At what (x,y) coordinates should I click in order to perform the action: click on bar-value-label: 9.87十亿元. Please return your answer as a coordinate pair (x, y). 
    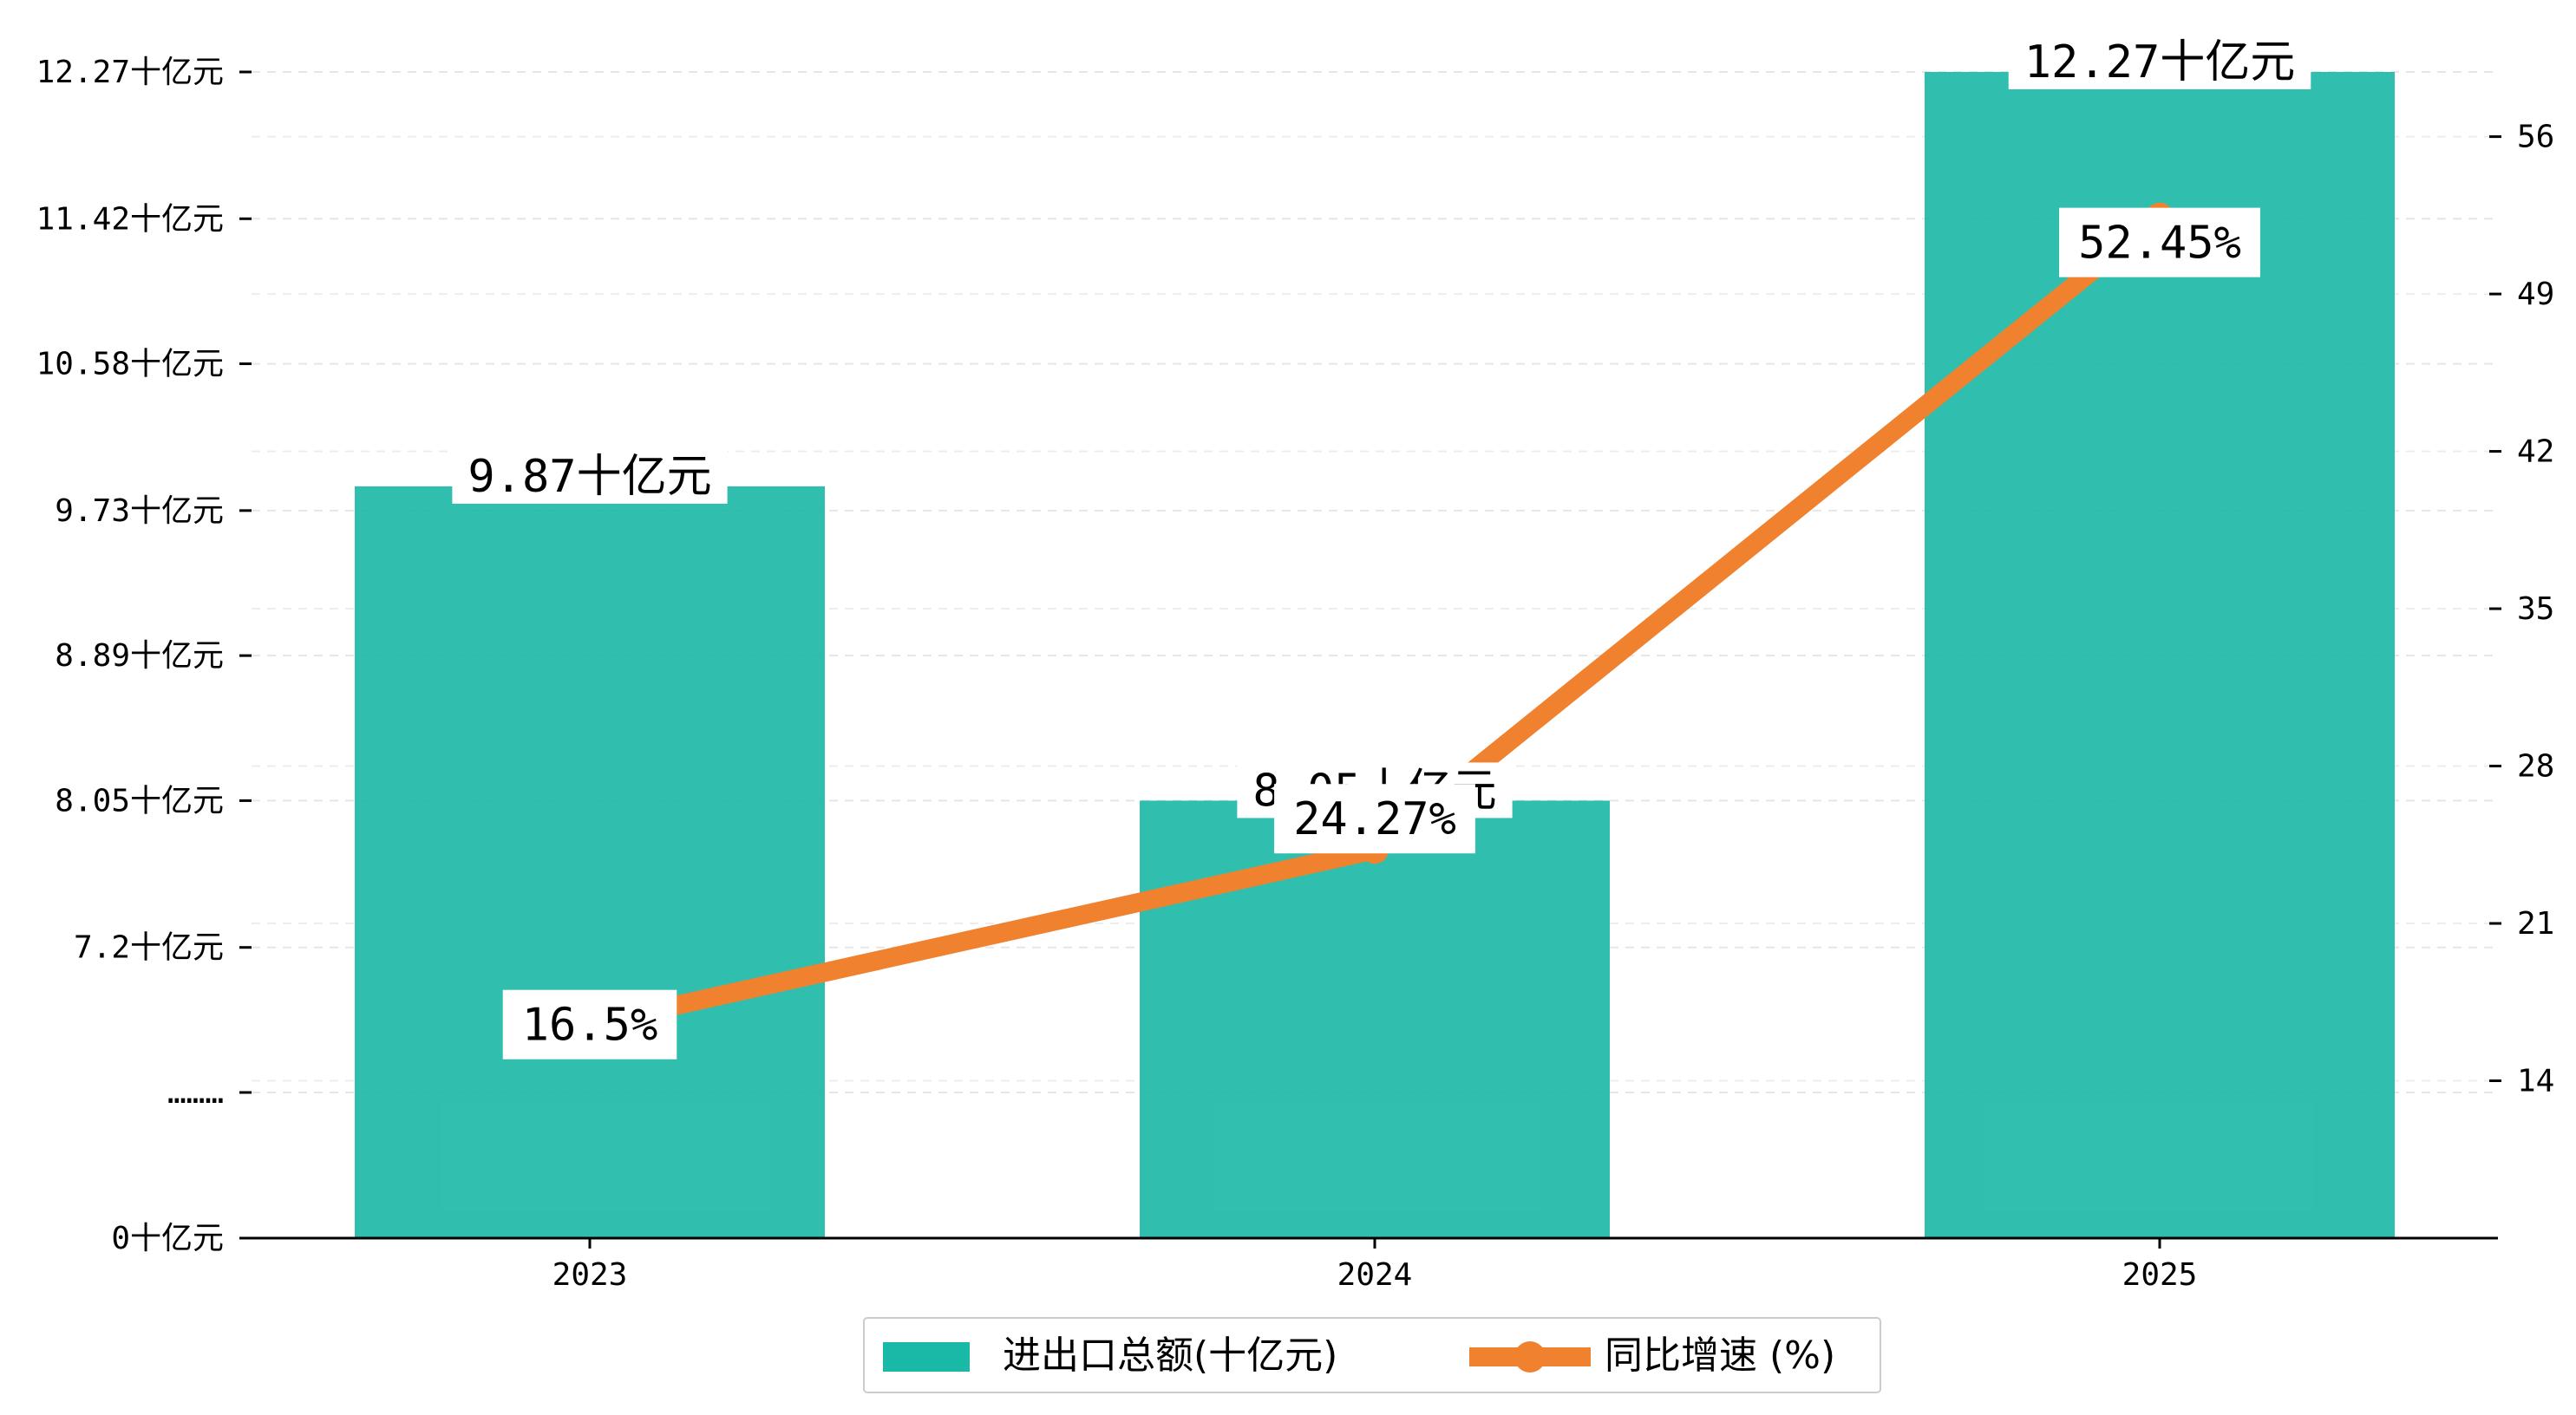
    Looking at the image, I should click on (590, 475).